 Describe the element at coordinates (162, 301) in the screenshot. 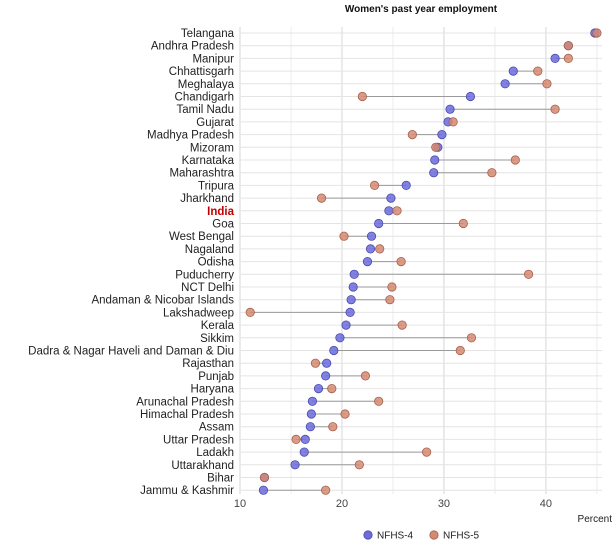

I see `category-label-andaman-and-nicobar-islands: Andaman & Nicobar Islands` at that location.